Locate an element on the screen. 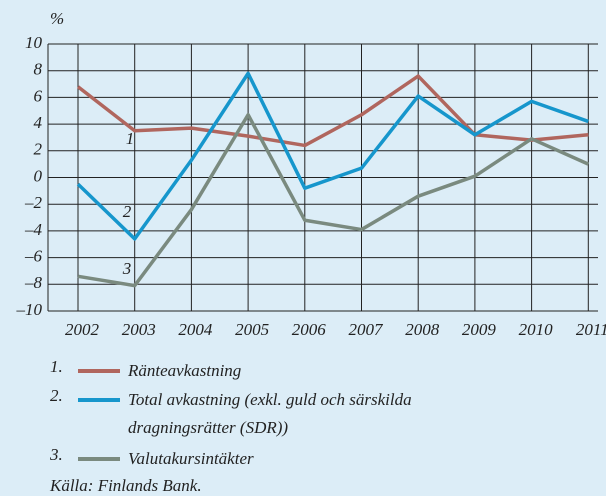 The width and height of the screenshot is (606, 496). x-tick-label: 2004 is located at coordinates (195, 329).